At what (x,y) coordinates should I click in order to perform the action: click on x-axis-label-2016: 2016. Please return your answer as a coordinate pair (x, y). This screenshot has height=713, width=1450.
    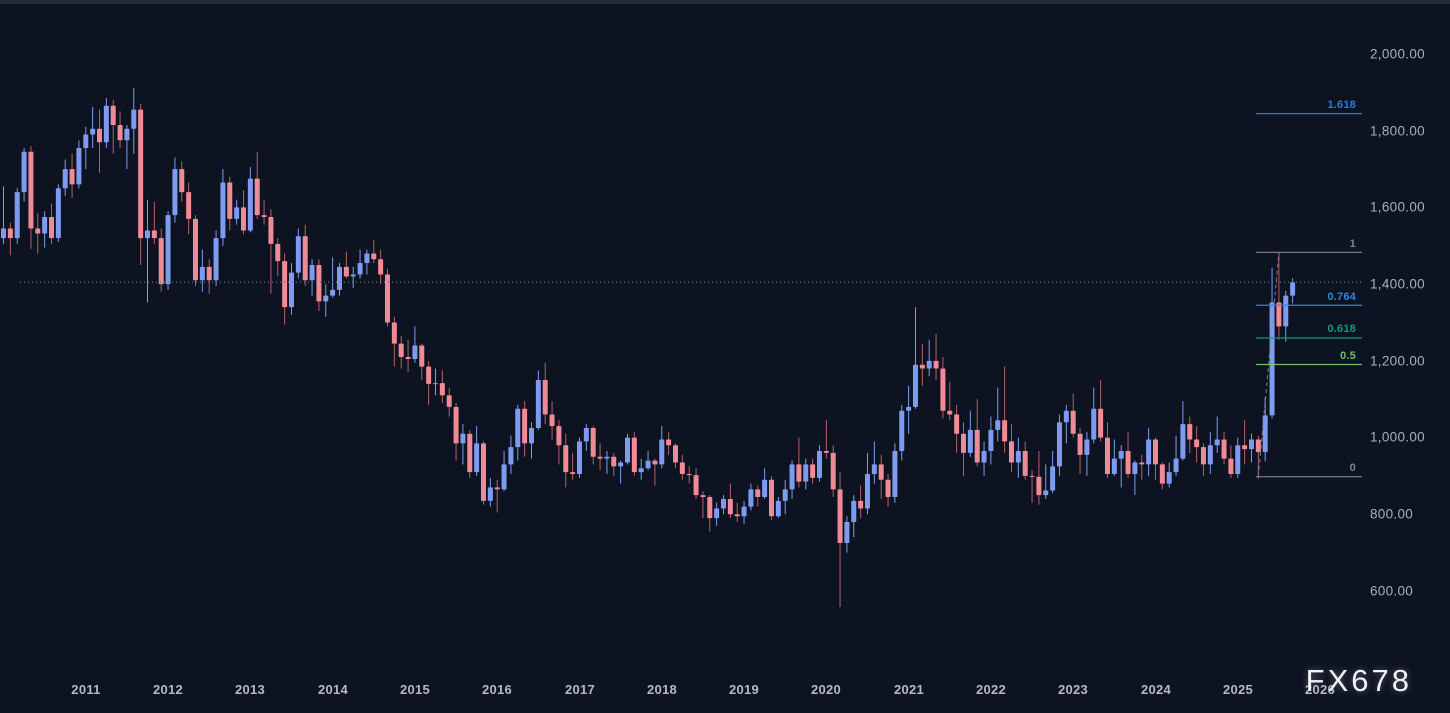
    Looking at the image, I should click on (497, 689).